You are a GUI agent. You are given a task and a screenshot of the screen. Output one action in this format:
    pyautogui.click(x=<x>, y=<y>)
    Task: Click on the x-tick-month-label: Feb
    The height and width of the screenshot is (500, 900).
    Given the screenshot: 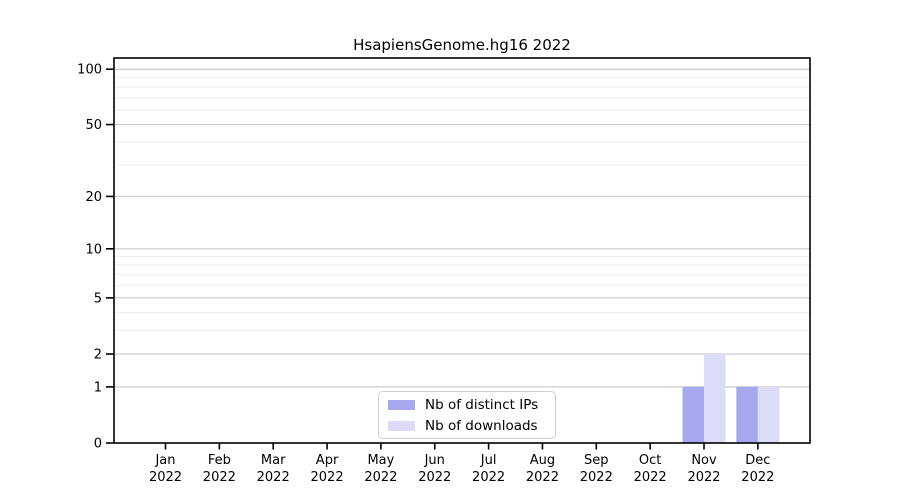 What is the action you would take?
    pyautogui.click(x=219, y=460)
    